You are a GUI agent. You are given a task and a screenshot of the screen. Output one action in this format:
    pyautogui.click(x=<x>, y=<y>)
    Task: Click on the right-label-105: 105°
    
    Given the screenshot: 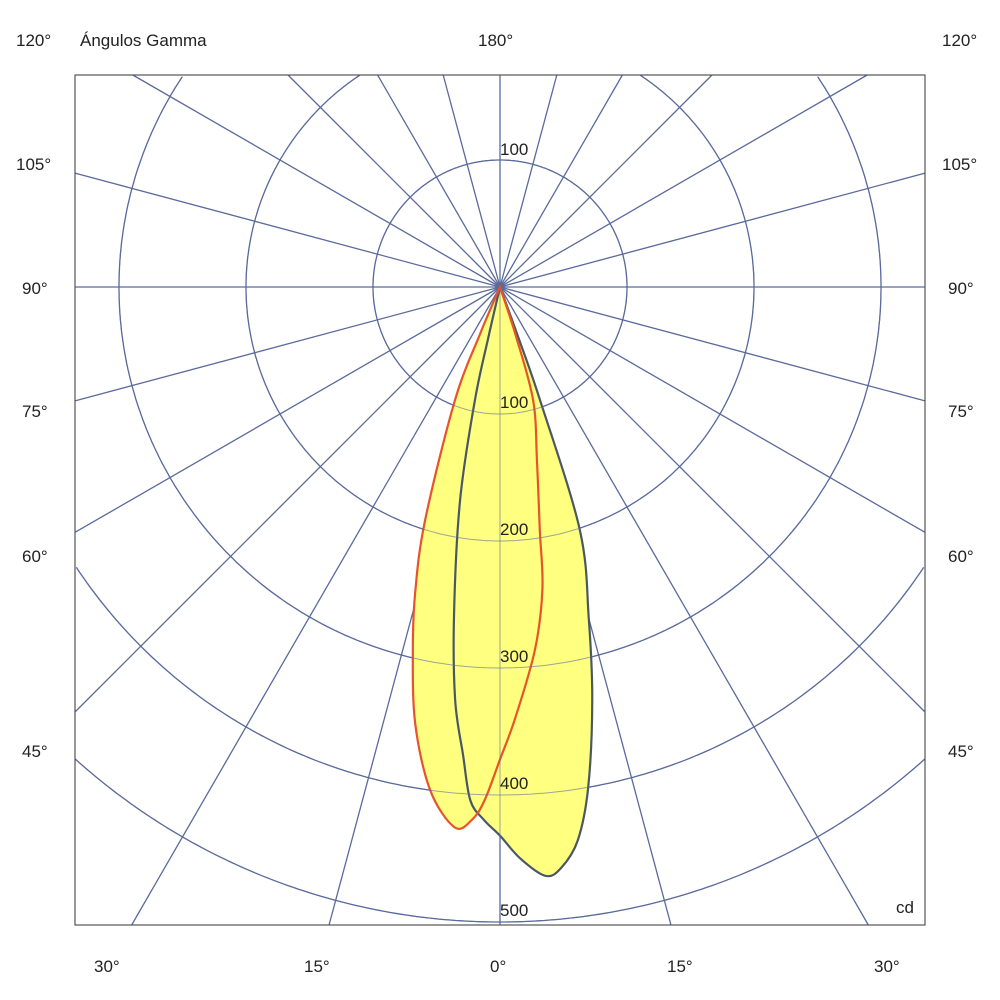 What is the action you would take?
    pyautogui.click(x=959, y=164)
    